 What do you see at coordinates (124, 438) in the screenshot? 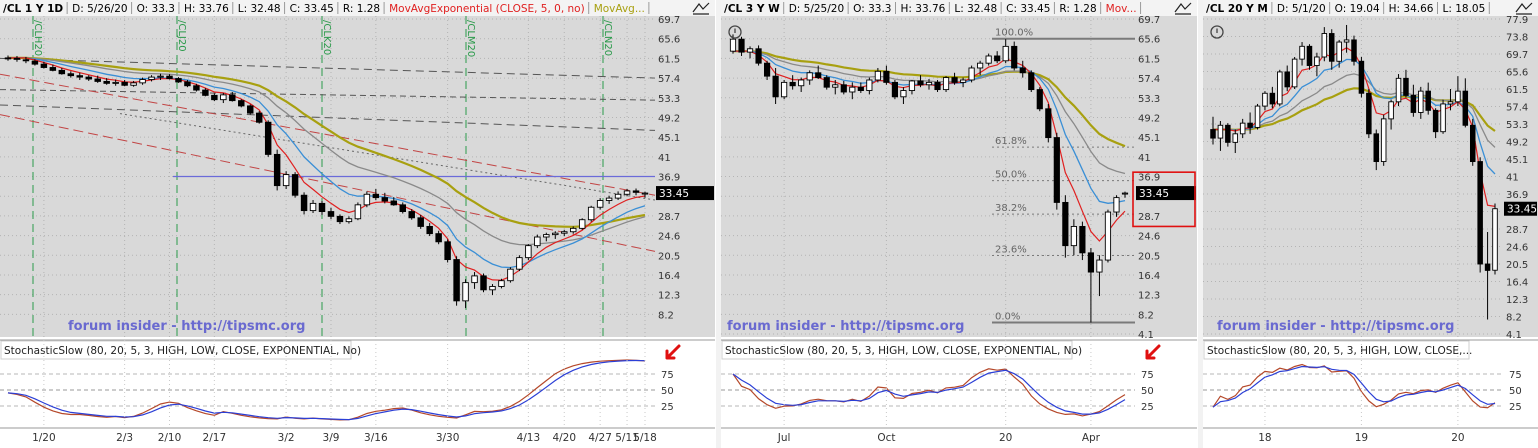
I see `x-tick-label: 2/3` at bounding box center [124, 438].